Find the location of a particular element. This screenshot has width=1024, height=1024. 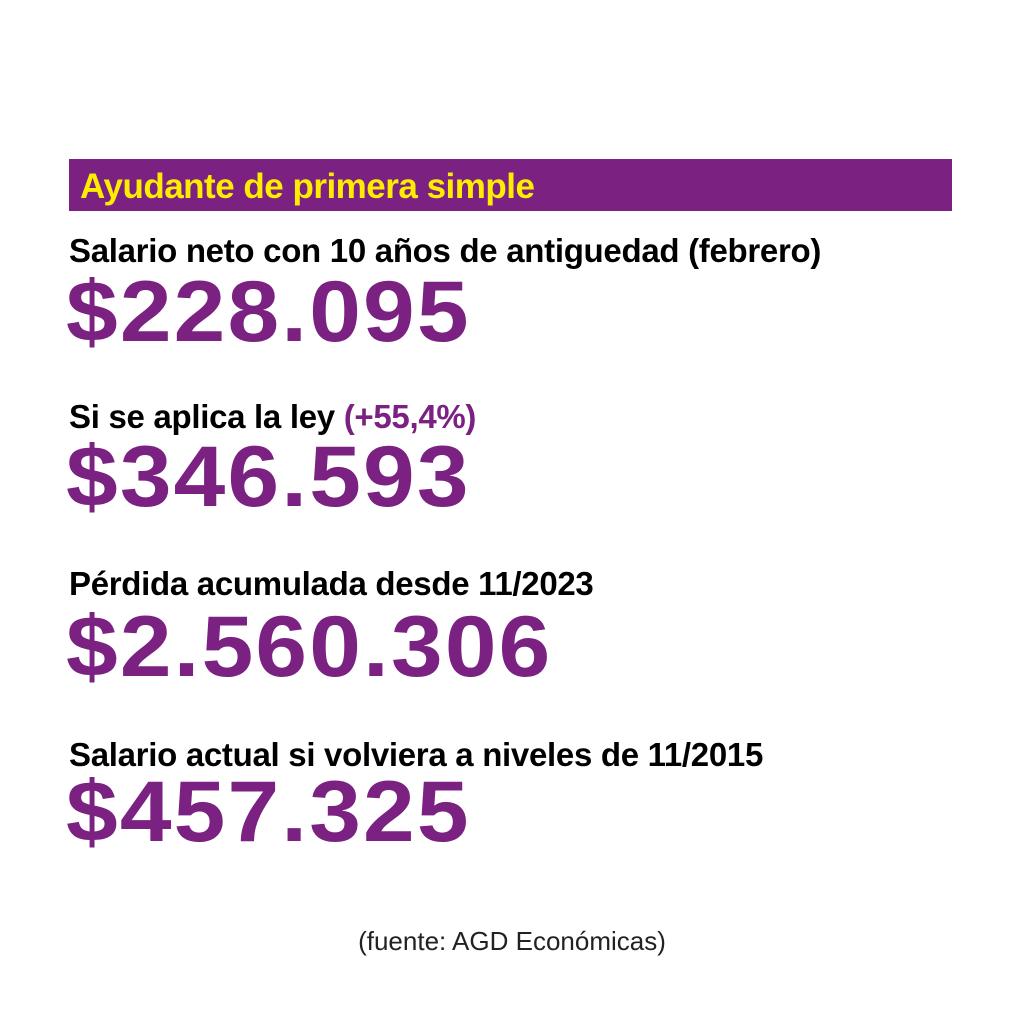

value-2015: $457.325 is located at coordinates (268, 812).